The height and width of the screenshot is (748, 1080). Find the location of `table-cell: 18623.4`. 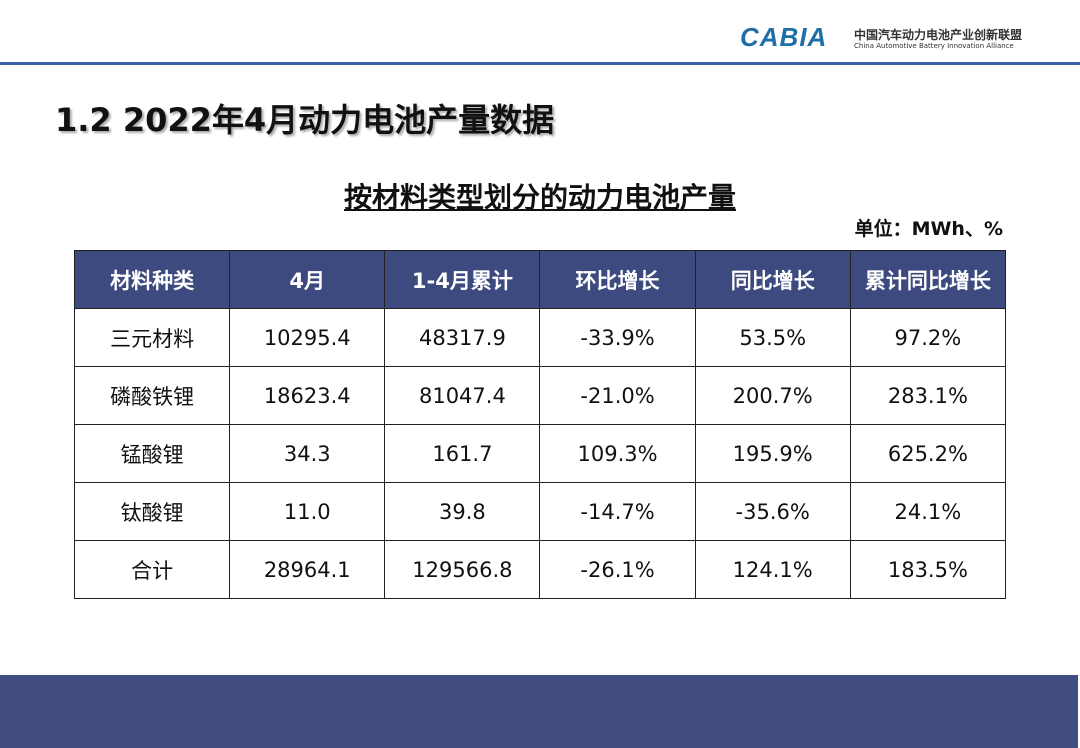

table-cell: 18623.4 is located at coordinates (307, 395).